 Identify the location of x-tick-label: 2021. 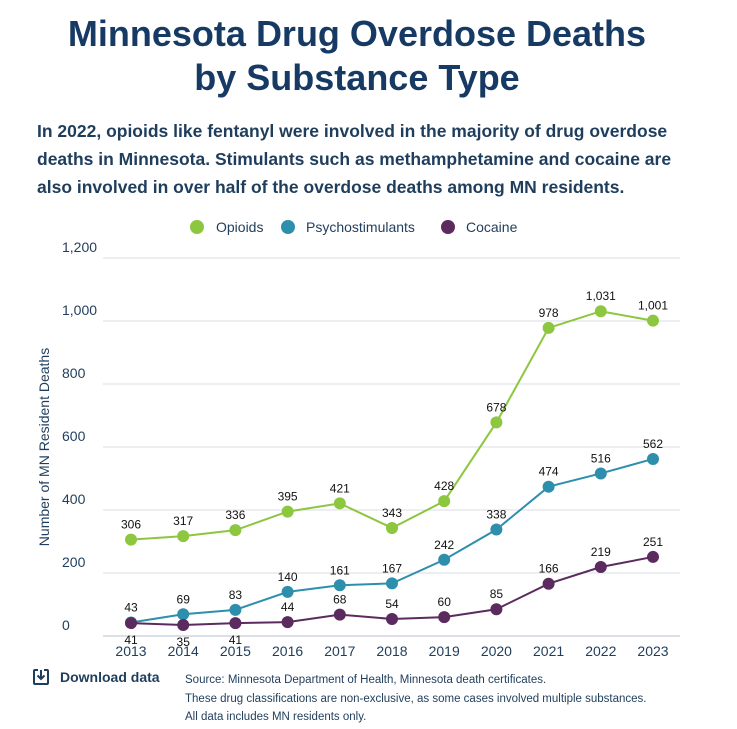
(548, 651).